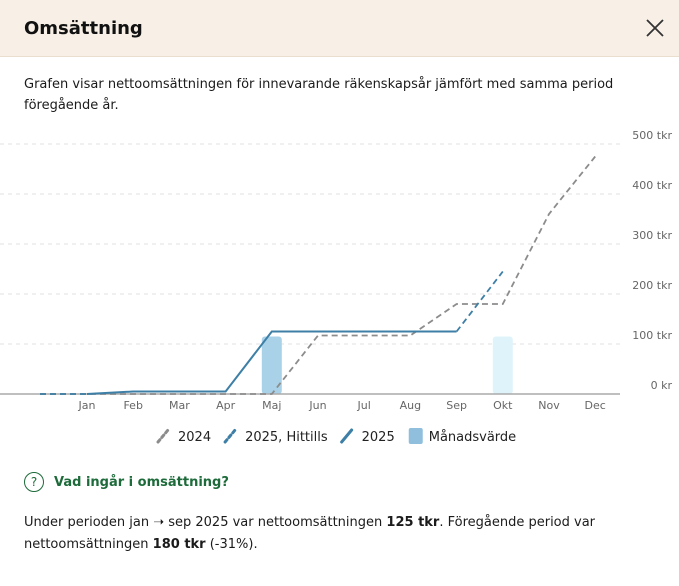 This screenshot has width=679, height=586. What do you see at coordinates (34, 482) in the screenshot?
I see `question-circle-icon: ?` at bounding box center [34, 482].